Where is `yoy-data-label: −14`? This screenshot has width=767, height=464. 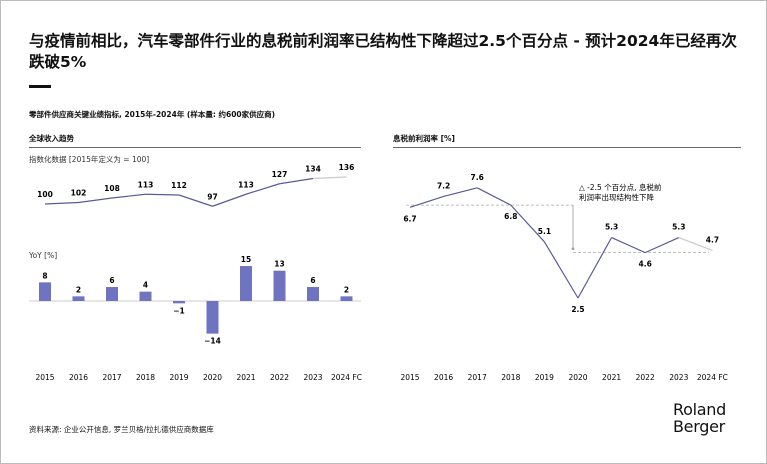 yoy-data-label: −14 is located at coordinates (212, 341).